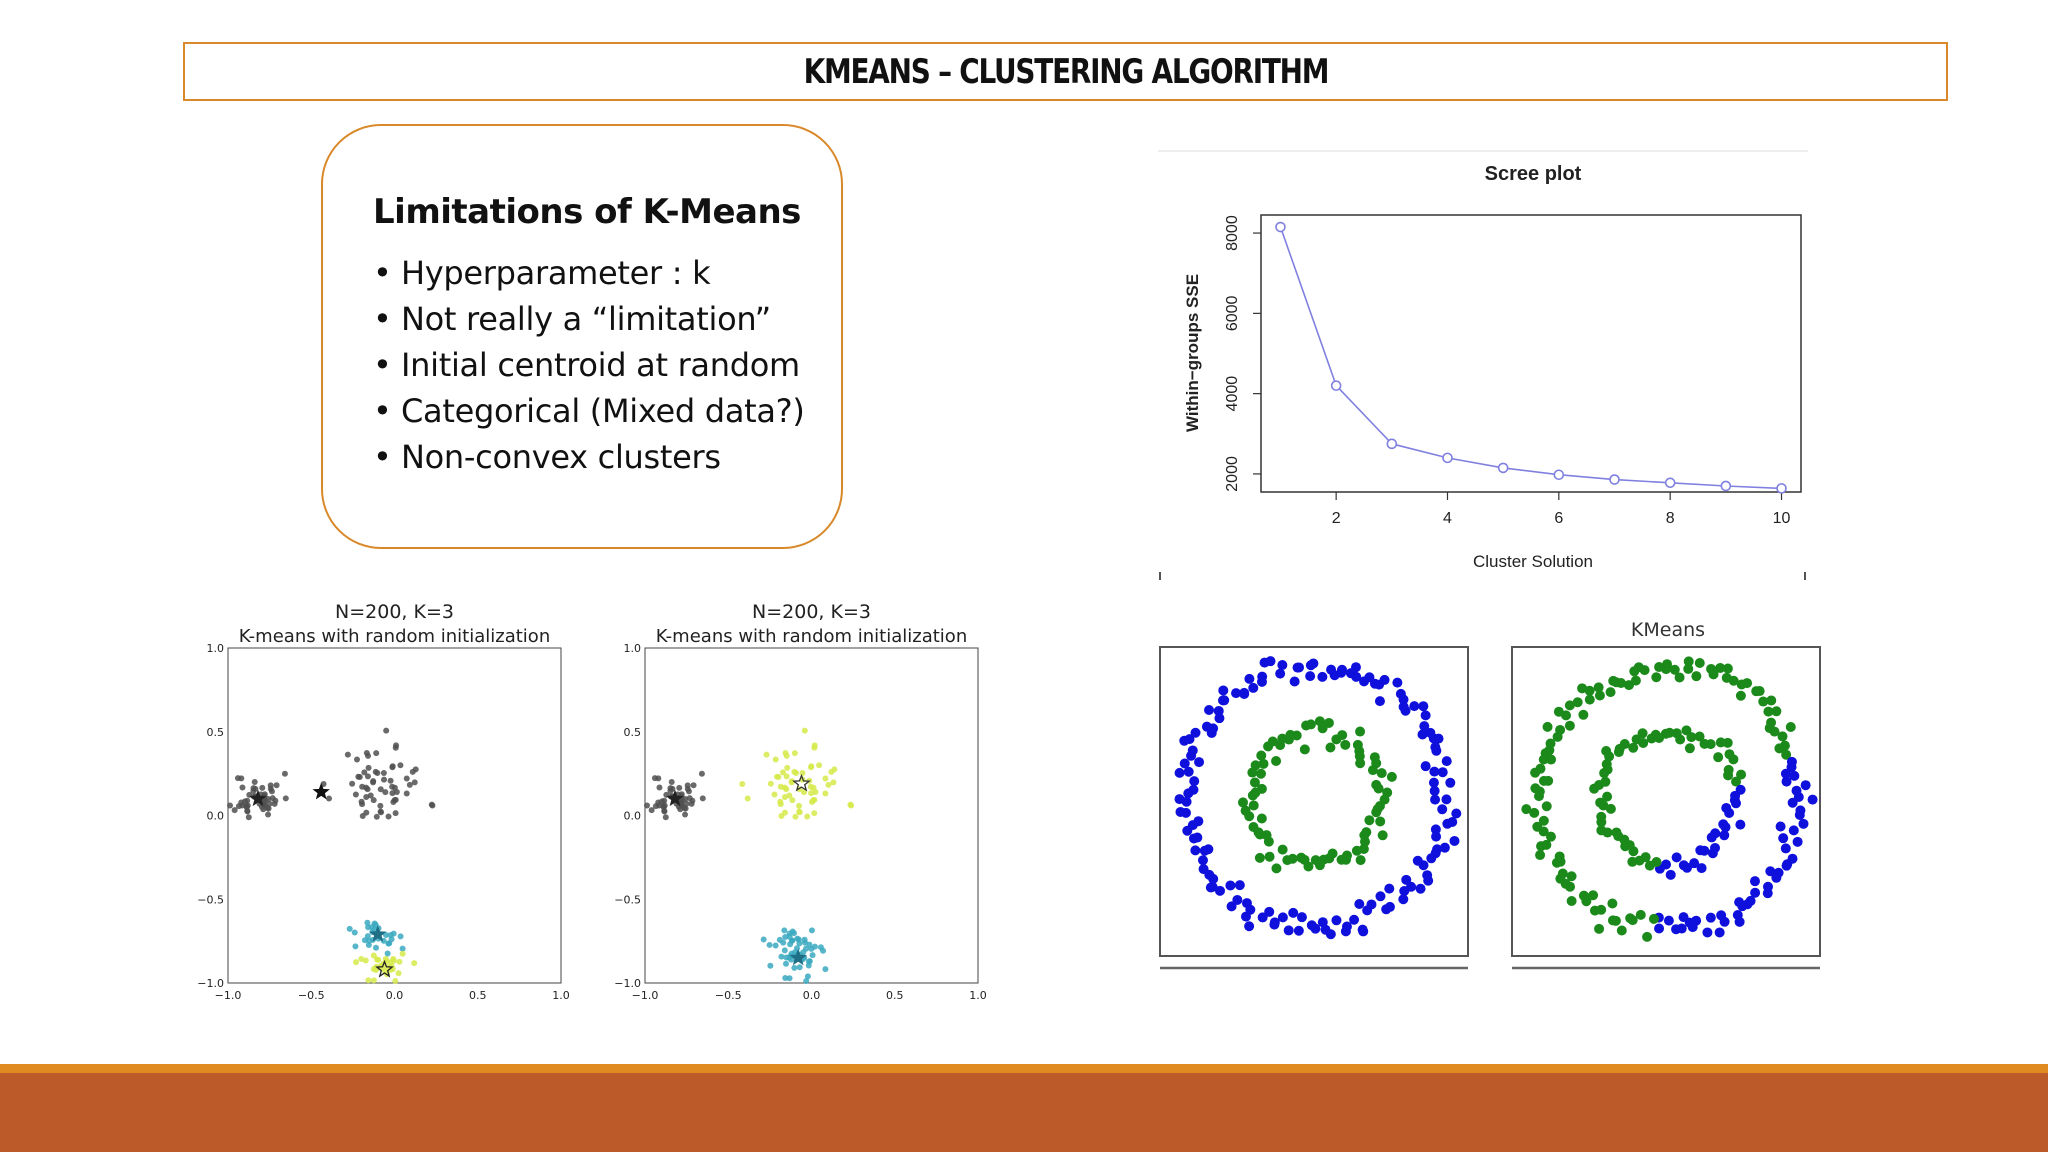 This screenshot has height=1152, width=2048. I want to click on slide-title-bar: KMEANS – CLUSTERING ALGORITHM, so click(1065, 71).